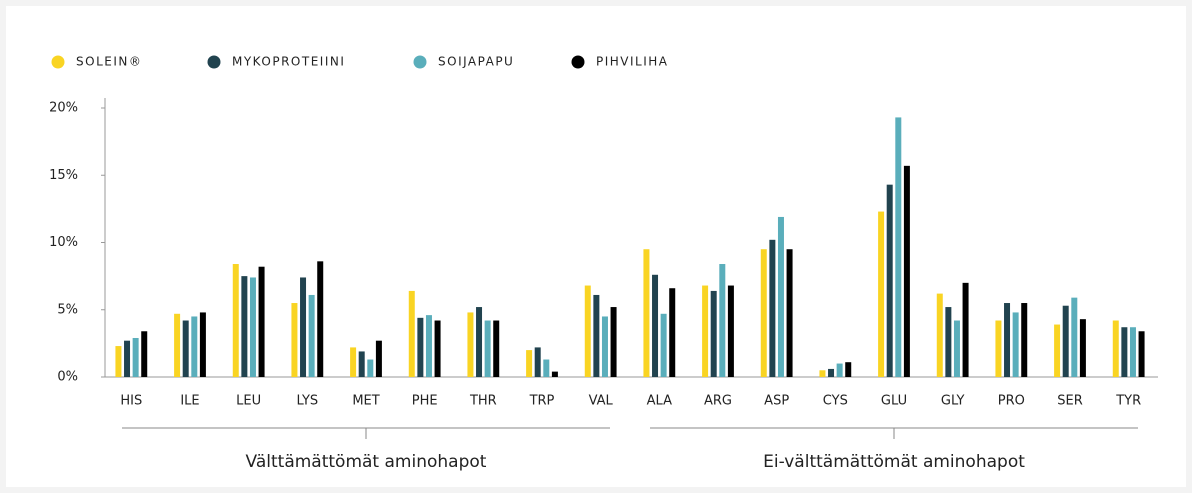 The height and width of the screenshot is (493, 1192). What do you see at coordinates (63, 108) in the screenshot?
I see `y-tick-label: 20%` at bounding box center [63, 108].